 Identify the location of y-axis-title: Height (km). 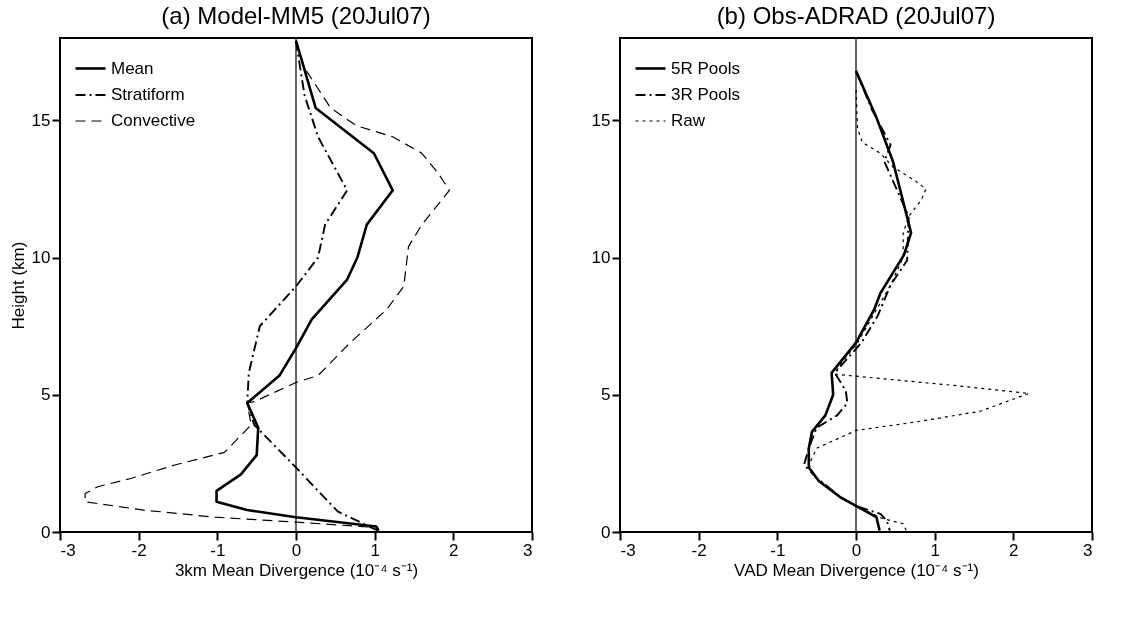
(18, 285).